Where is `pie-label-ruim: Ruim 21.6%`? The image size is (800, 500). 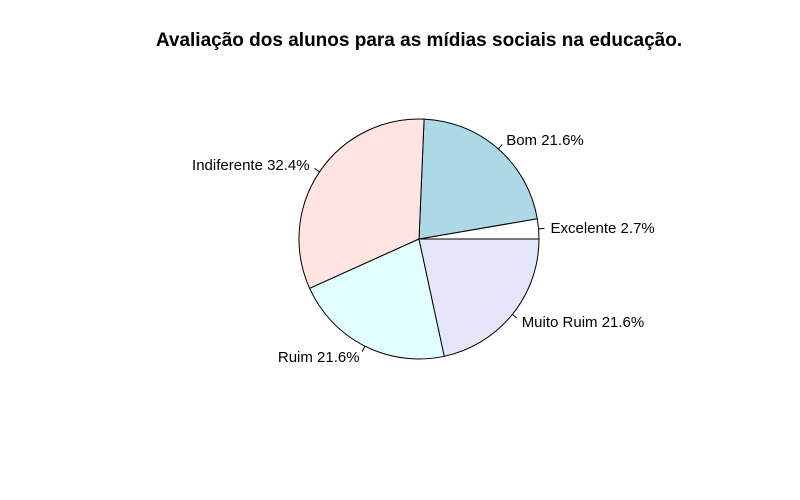 pie-label-ruim: Ruim 21.6% is located at coordinates (319, 357).